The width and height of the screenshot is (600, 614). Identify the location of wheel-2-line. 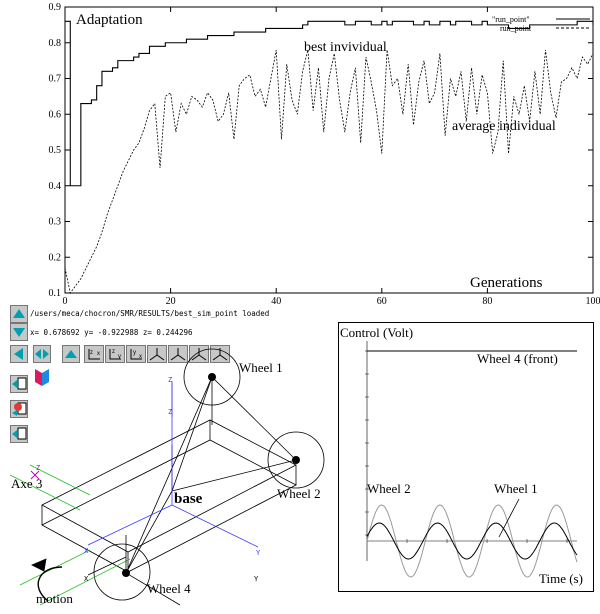
(472, 541).